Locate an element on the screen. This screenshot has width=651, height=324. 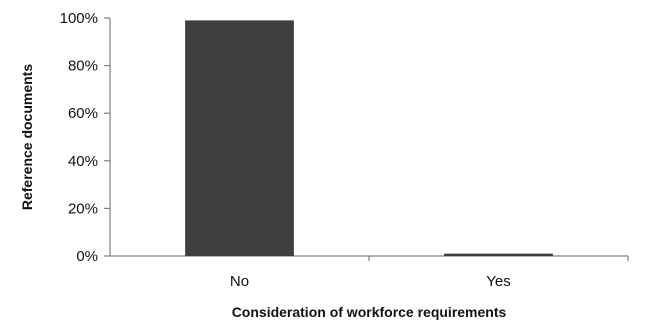
y-tick-label: 60% is located at coordinates (83, 113).